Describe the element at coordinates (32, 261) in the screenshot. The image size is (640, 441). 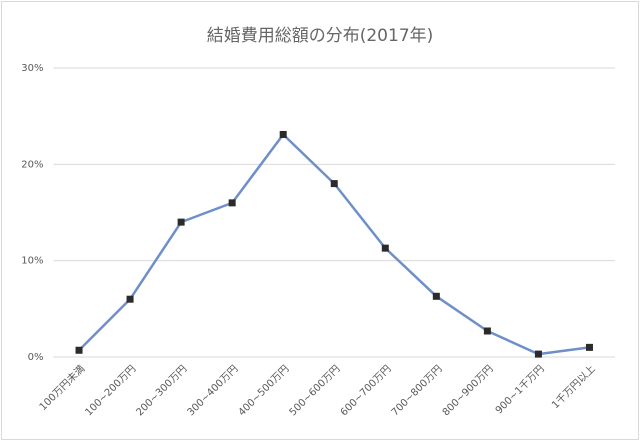
I see `y-tick-label: 10%` at that location.